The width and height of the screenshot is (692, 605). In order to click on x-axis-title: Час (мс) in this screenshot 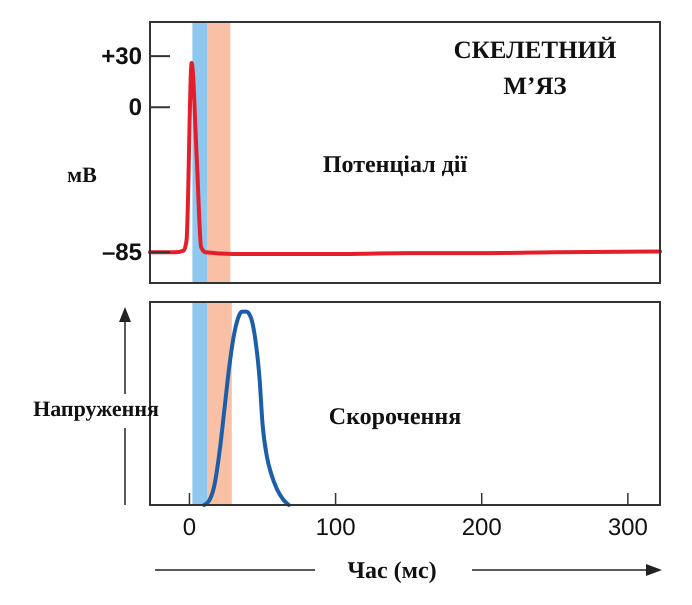, I will do `click(392, 571)`.